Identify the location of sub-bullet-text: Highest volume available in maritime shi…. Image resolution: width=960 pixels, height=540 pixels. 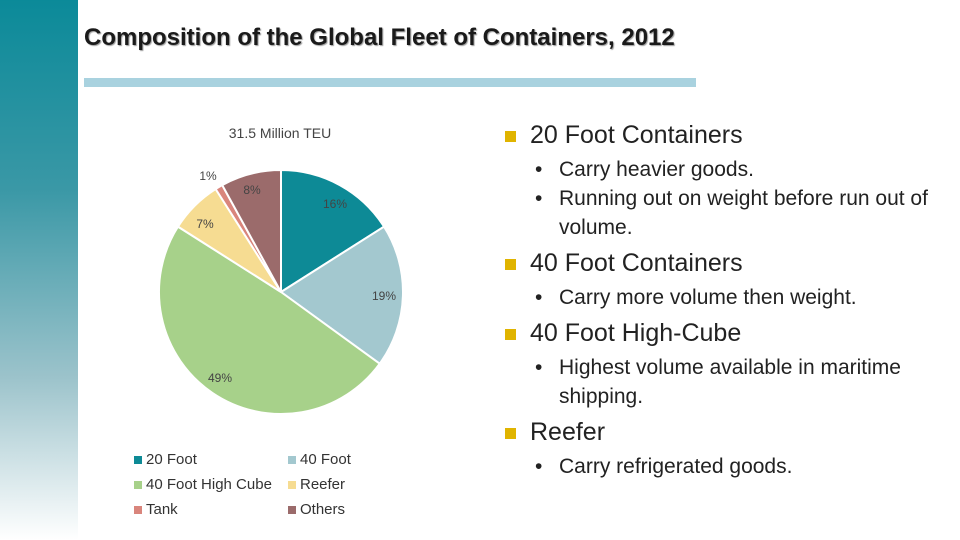
(730, 382).